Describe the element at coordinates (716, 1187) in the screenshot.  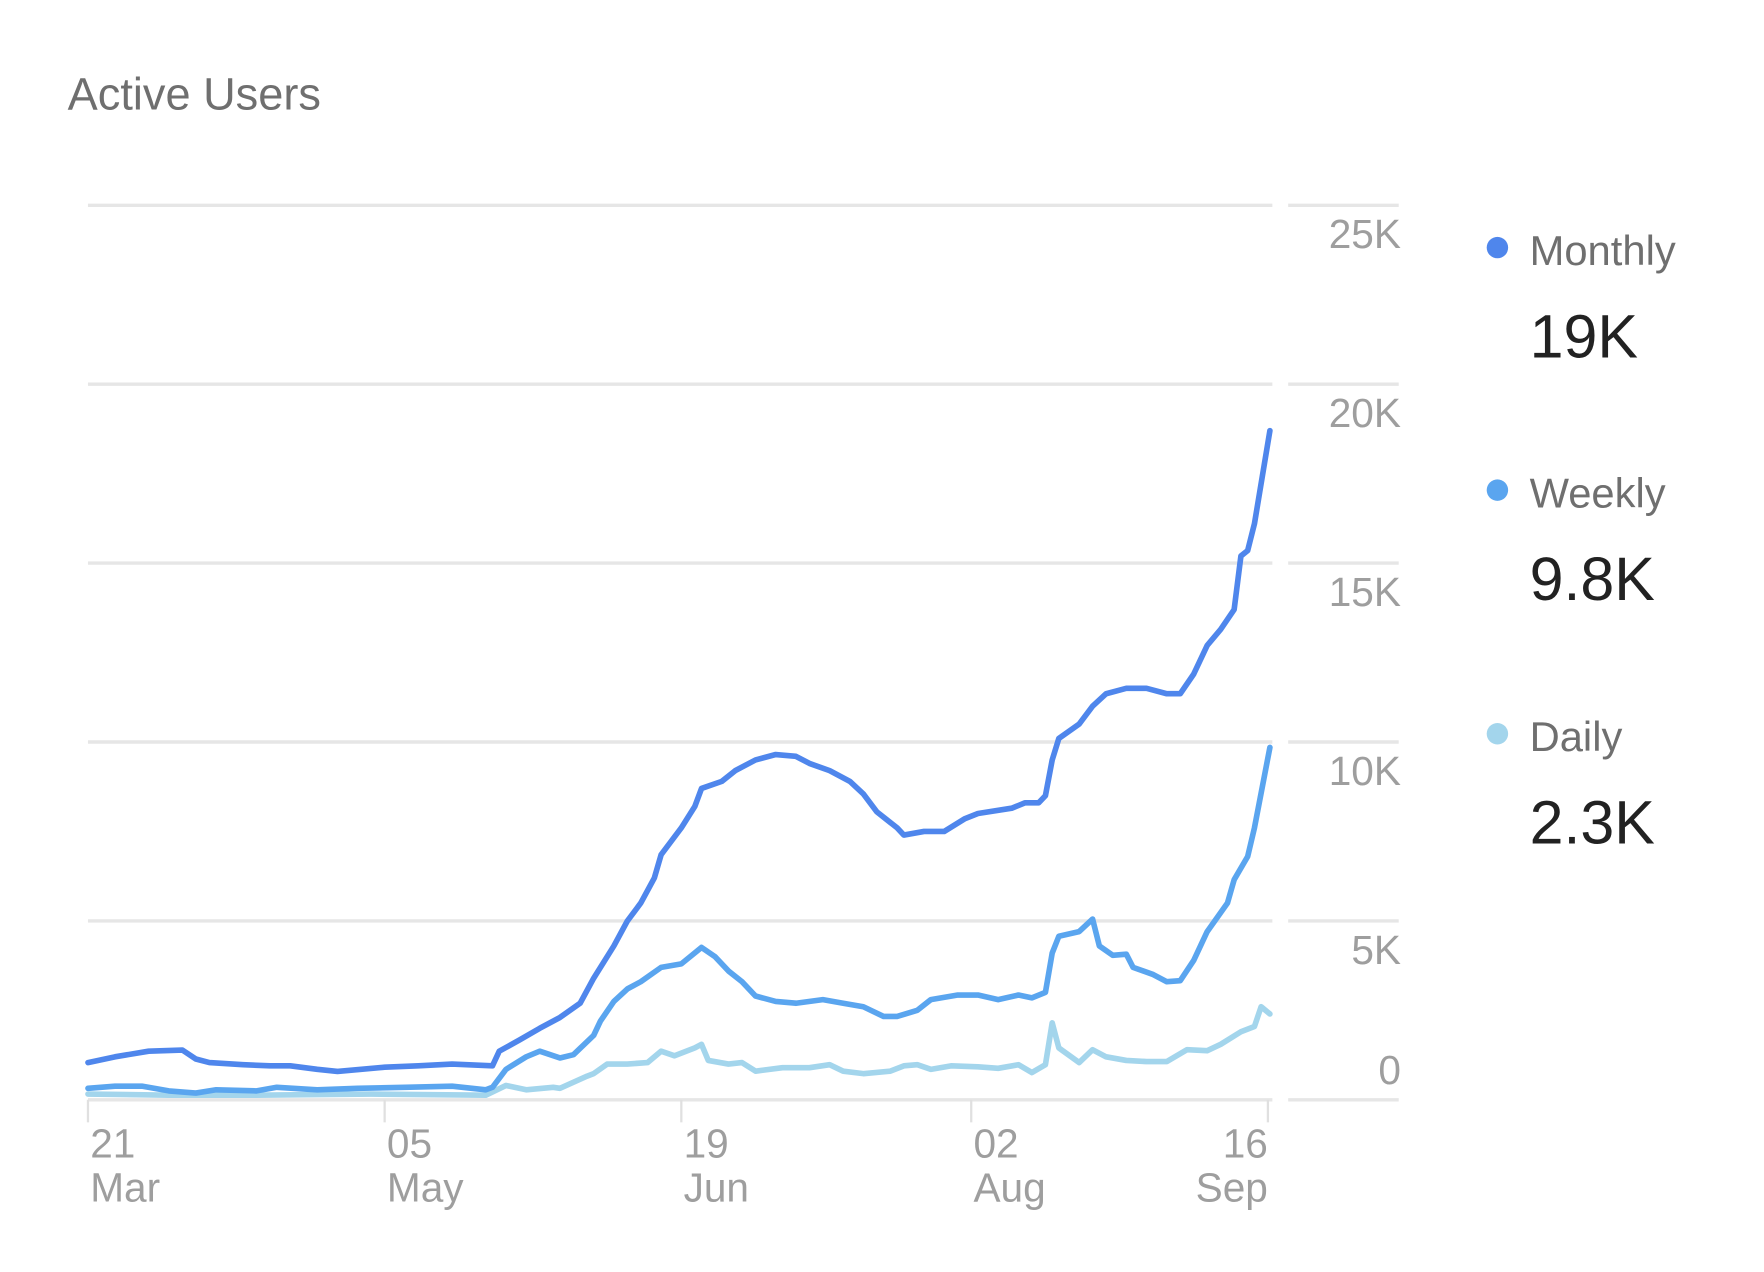
I see `x-tick-month: Jun` at that location.